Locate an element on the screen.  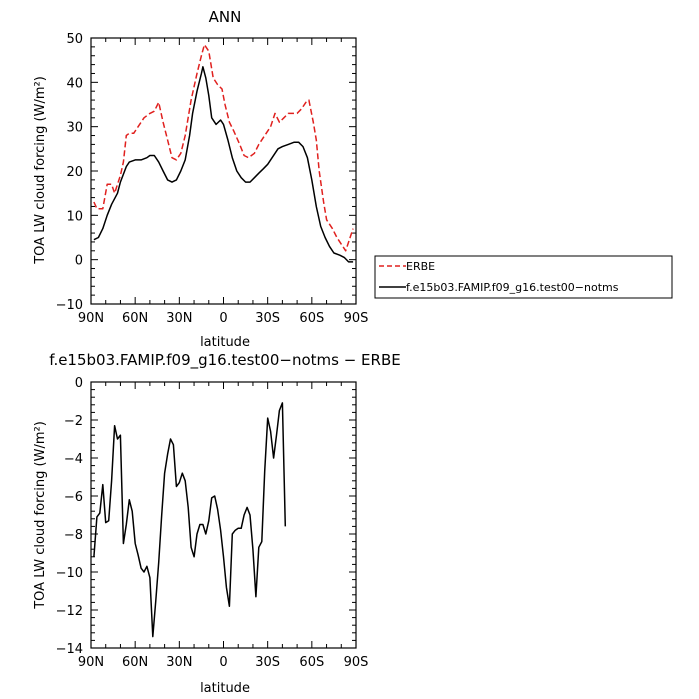
legend-box is located at coordinates (523, 277).